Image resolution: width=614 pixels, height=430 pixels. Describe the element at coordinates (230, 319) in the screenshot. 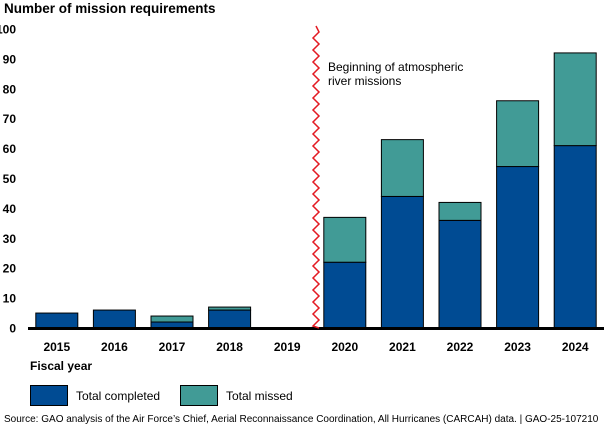

I see `bar-completed-2018` at that location.